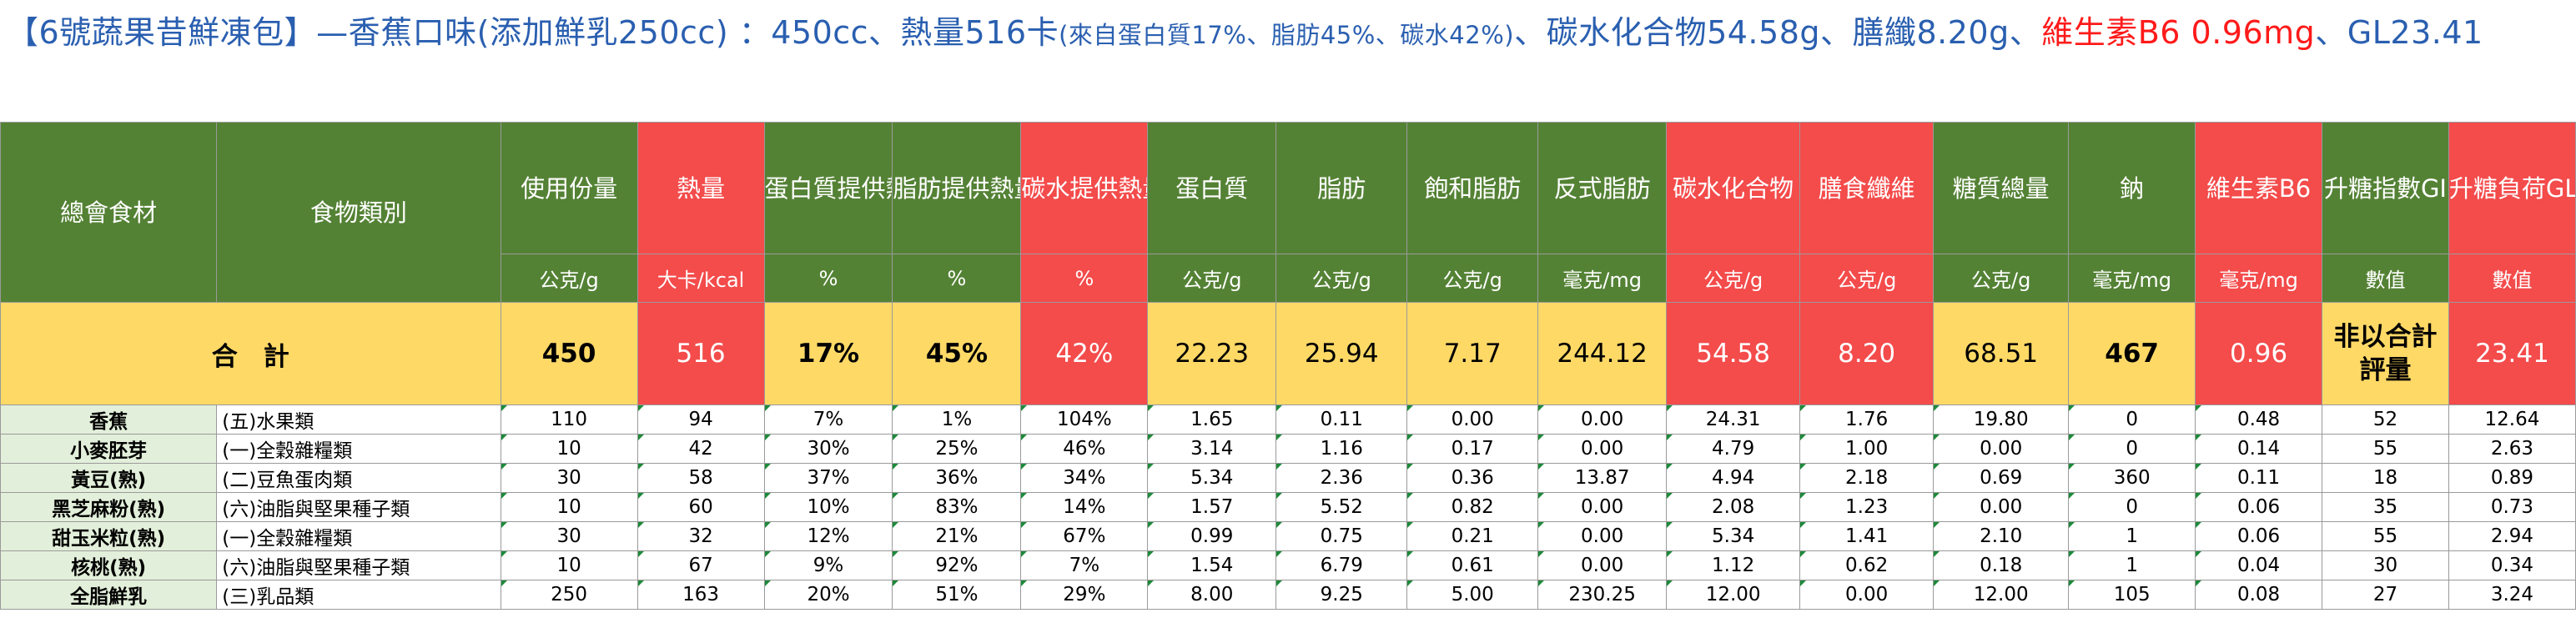 Image resolution: width=2576 pixels, height=618 pixels. Describe the element at coordinates (569, 595) in the screenshot. I see `table-cell: 250` at that location.